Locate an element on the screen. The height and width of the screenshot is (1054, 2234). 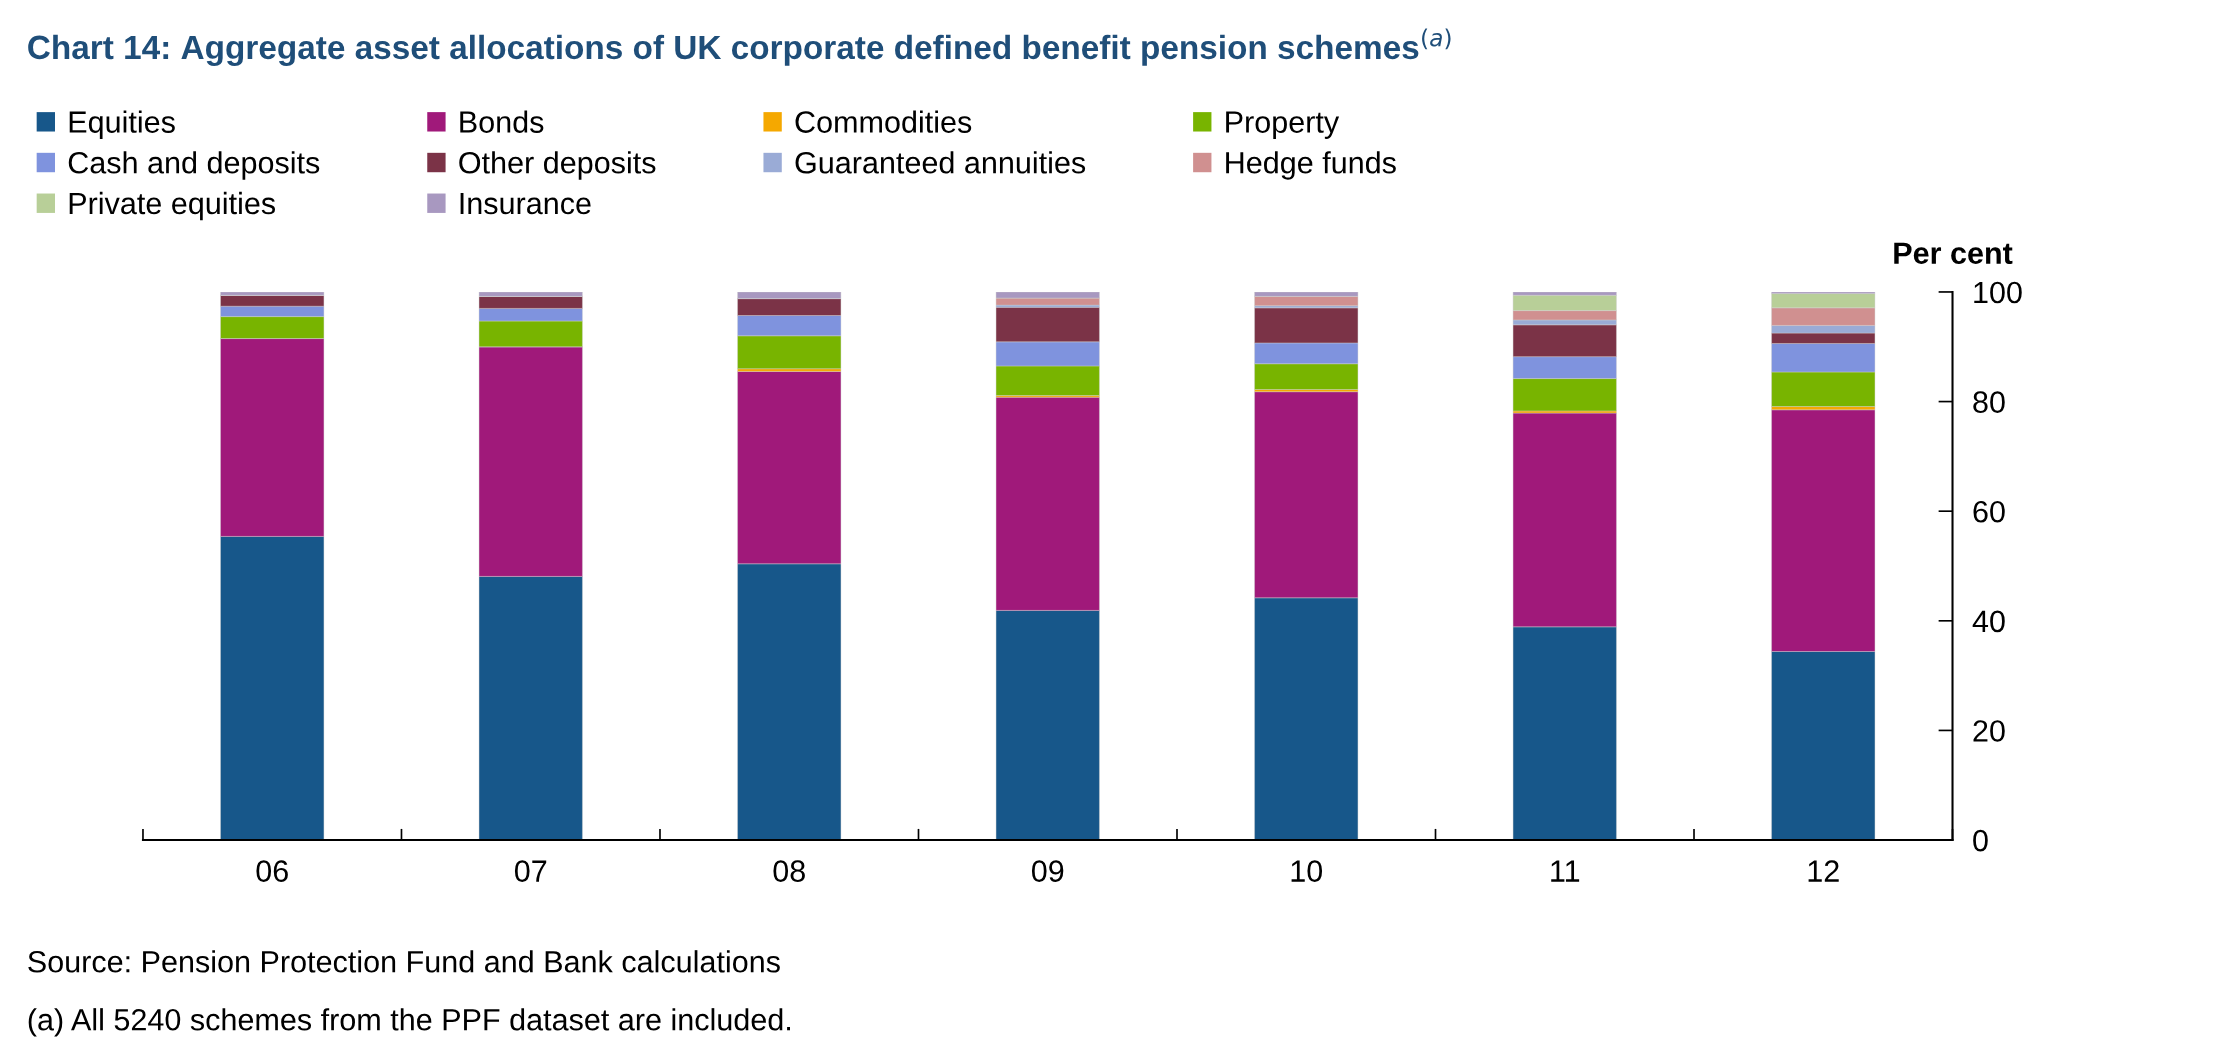
source-note: Source: Pension Protection Fund and Bank calculations is located at coordinates (404, 961).